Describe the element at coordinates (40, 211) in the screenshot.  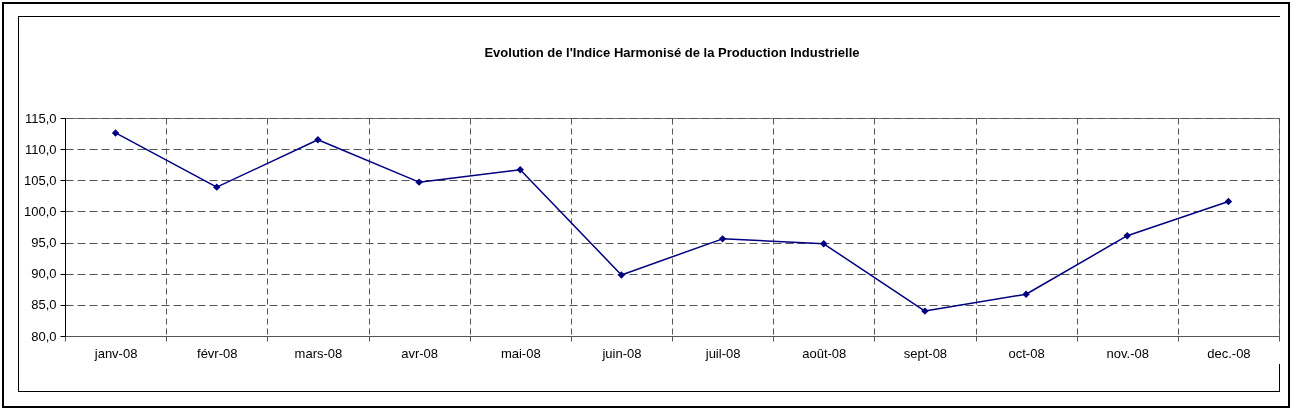
I see `y-tick-label: 100,0` at that location.